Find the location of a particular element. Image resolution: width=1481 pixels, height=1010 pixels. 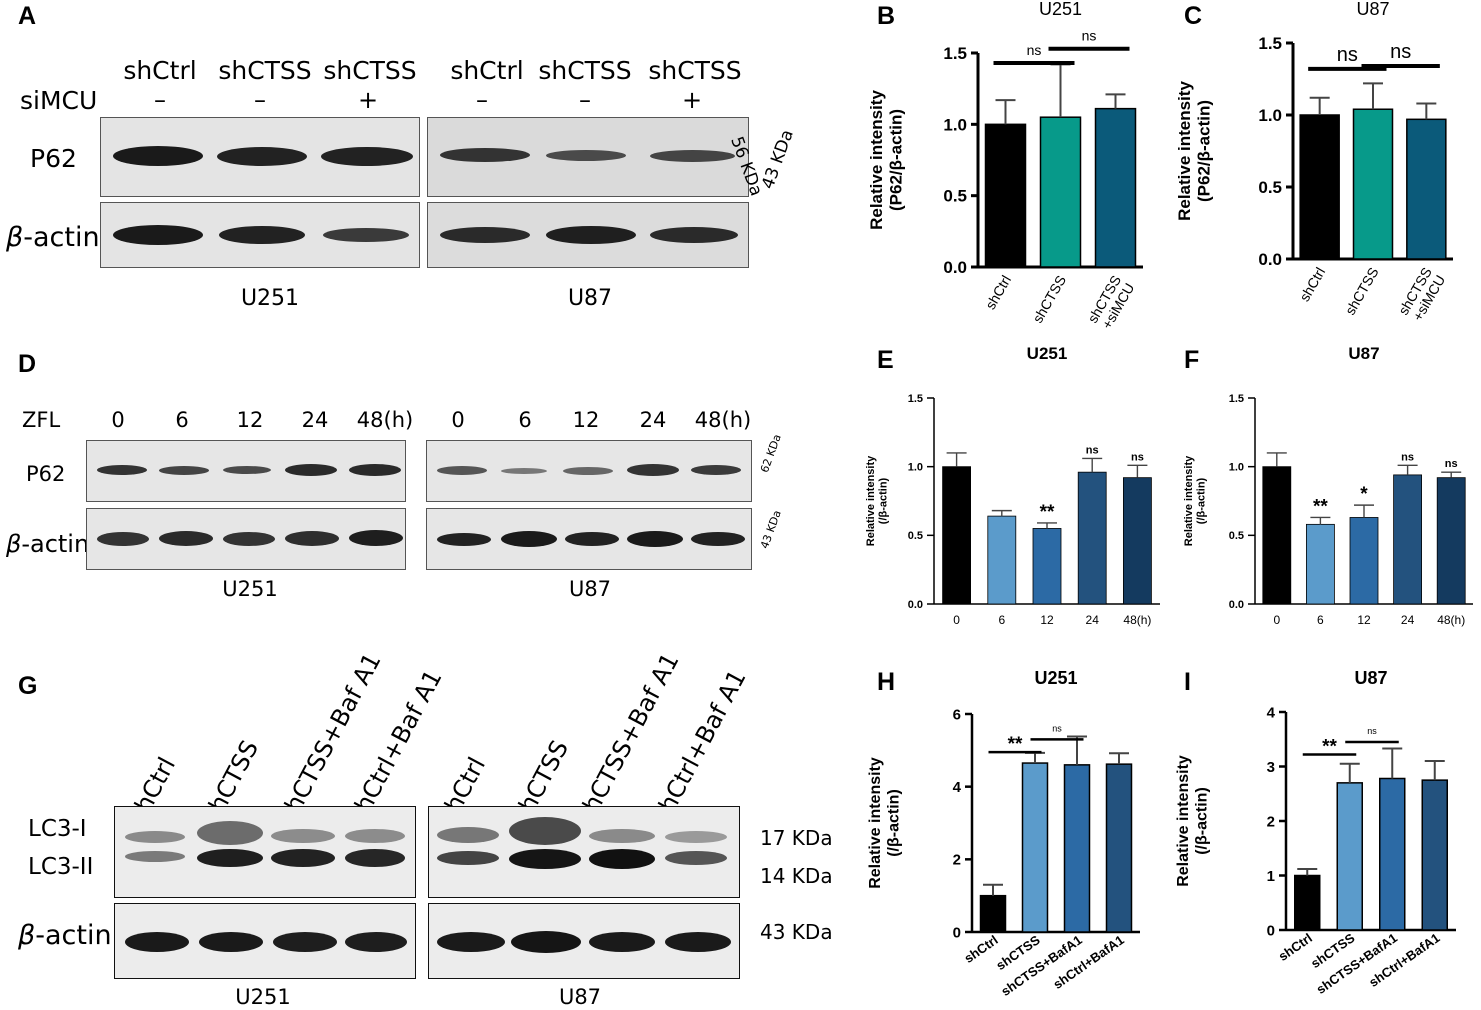

panel-label-f: F is located at coordinates (1192, 360).